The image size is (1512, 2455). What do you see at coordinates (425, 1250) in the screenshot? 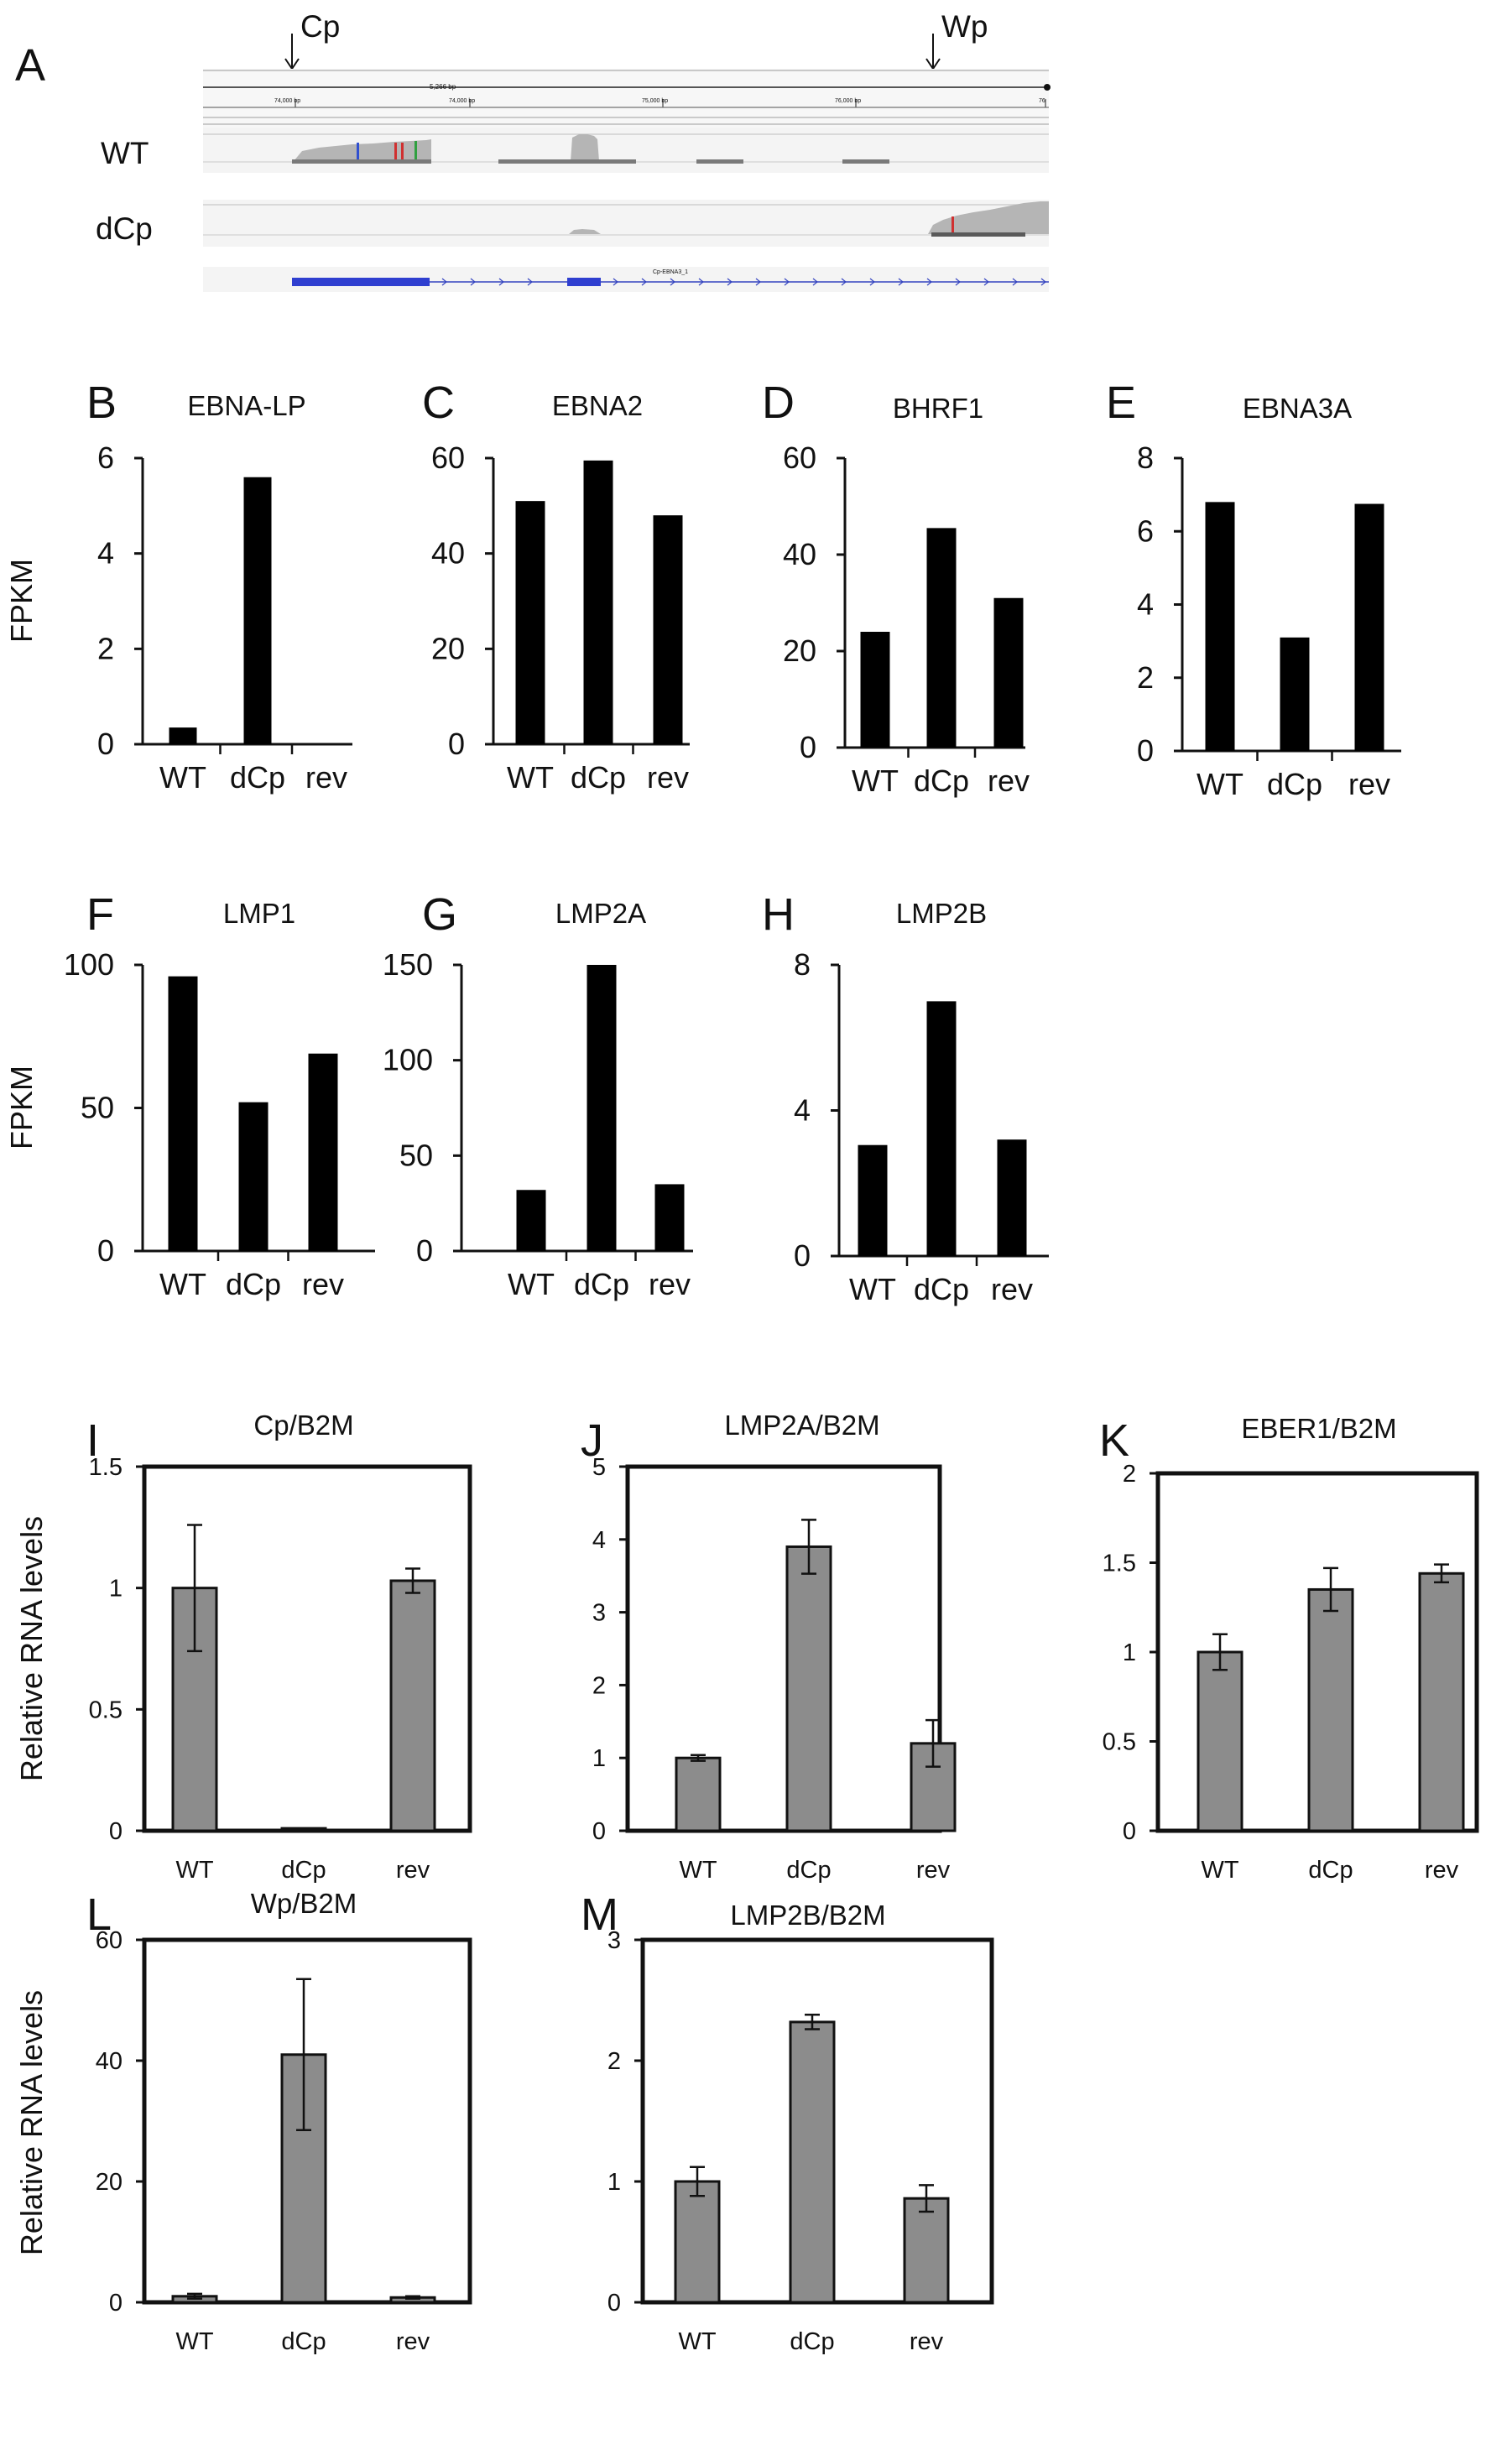
I see `y-tick-label-g: 0` at bounding box center [425, 1250].